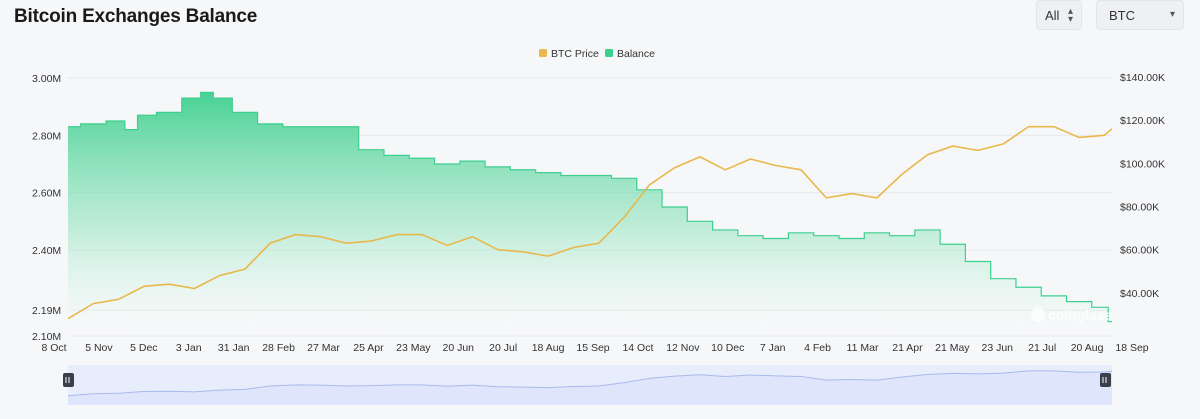 The width and height of the screenshot is (1200, 419). I want to click on x-tick-label: 21 May, so click(952, 348).